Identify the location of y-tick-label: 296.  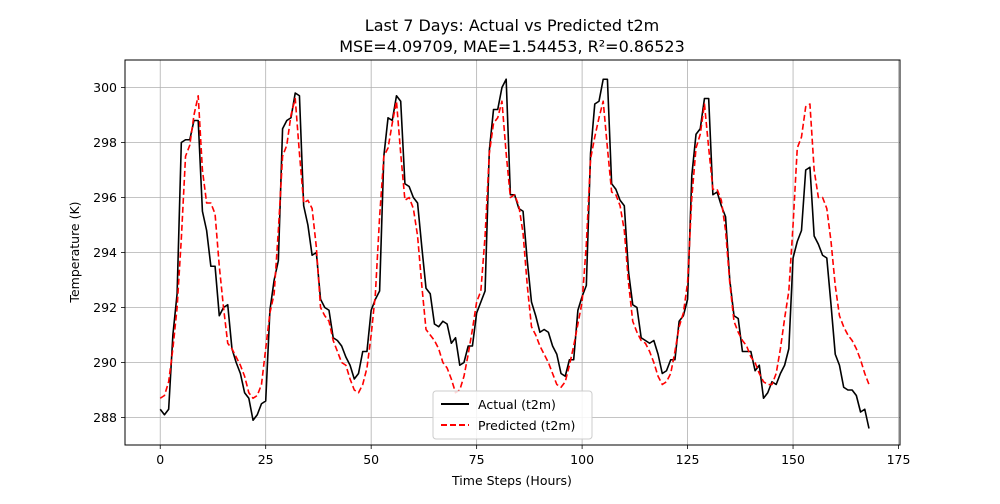
(105, 197).